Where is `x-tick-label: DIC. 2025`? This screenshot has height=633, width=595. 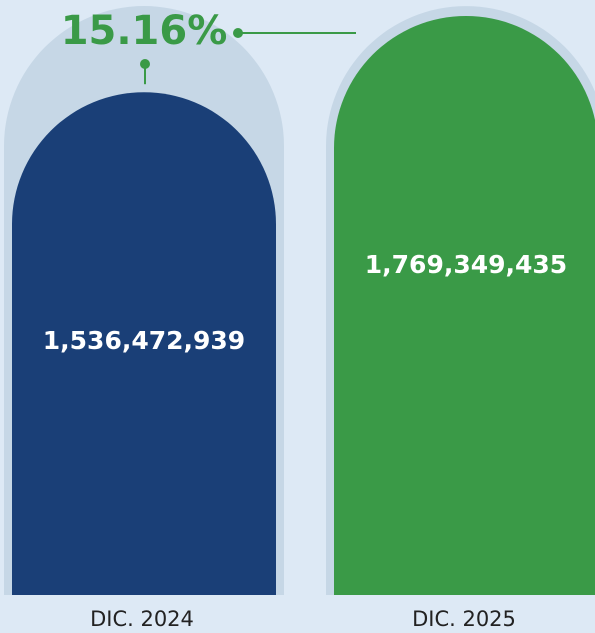
x-tick-label: DIC. 2025 is located at coordinates (464, 619).